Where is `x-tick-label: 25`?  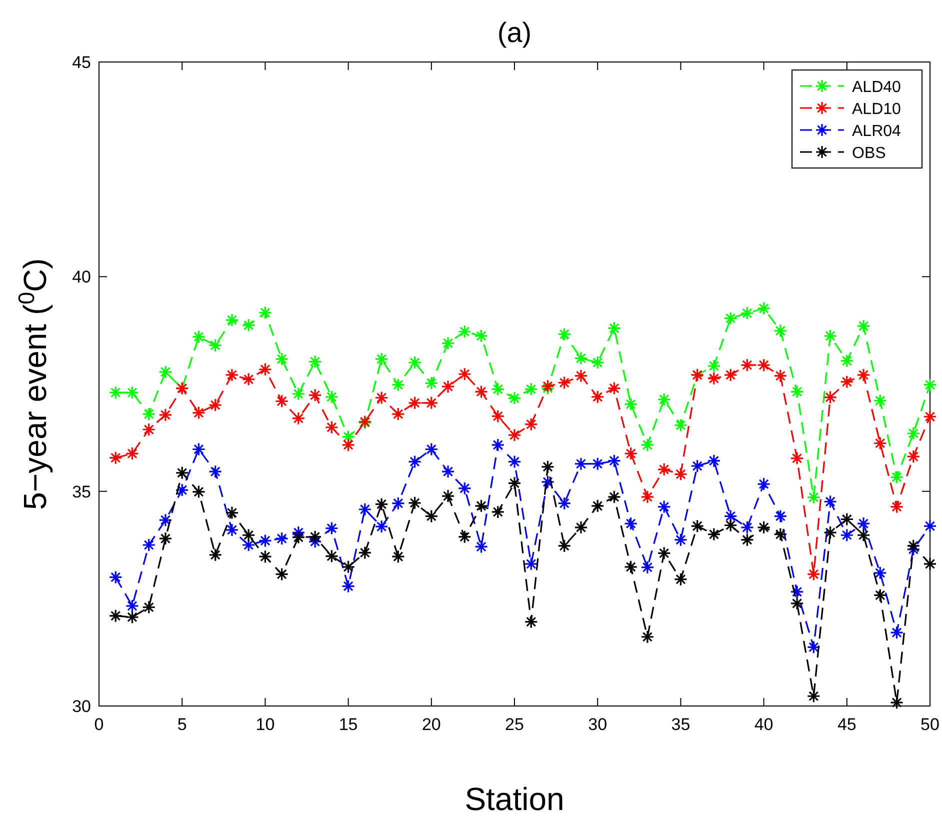 x-tick-label: 25 is located at coordinates (514, 724).